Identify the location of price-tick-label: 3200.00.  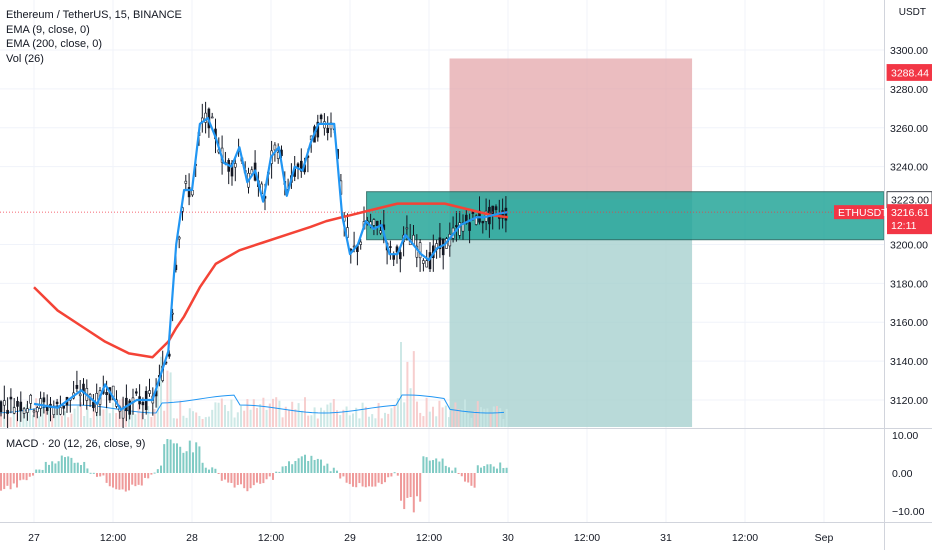
(909, 245).